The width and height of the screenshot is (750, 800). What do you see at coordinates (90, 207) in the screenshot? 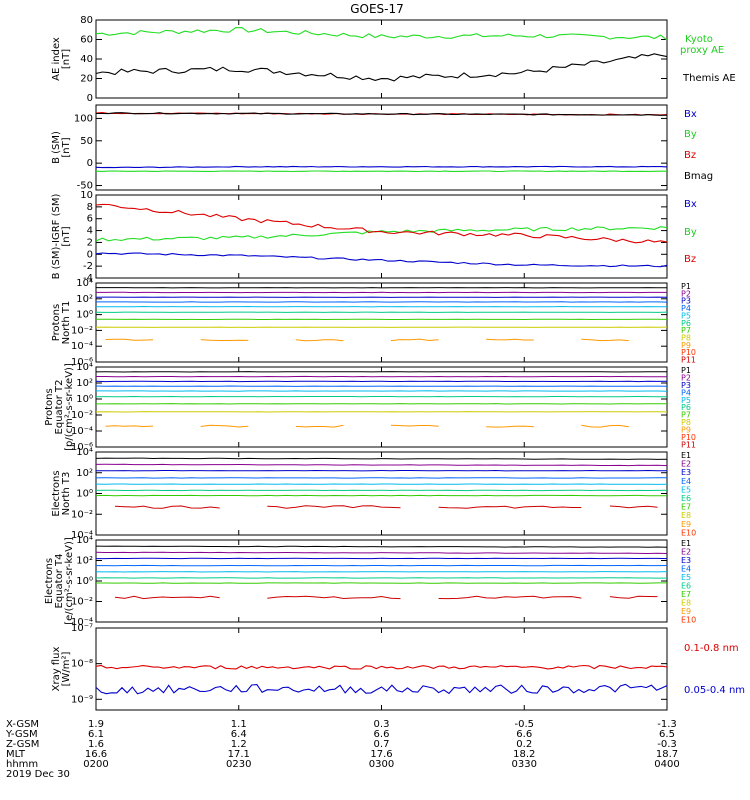
I see `y-tick-label: 8` at bounding box center [90, 207].